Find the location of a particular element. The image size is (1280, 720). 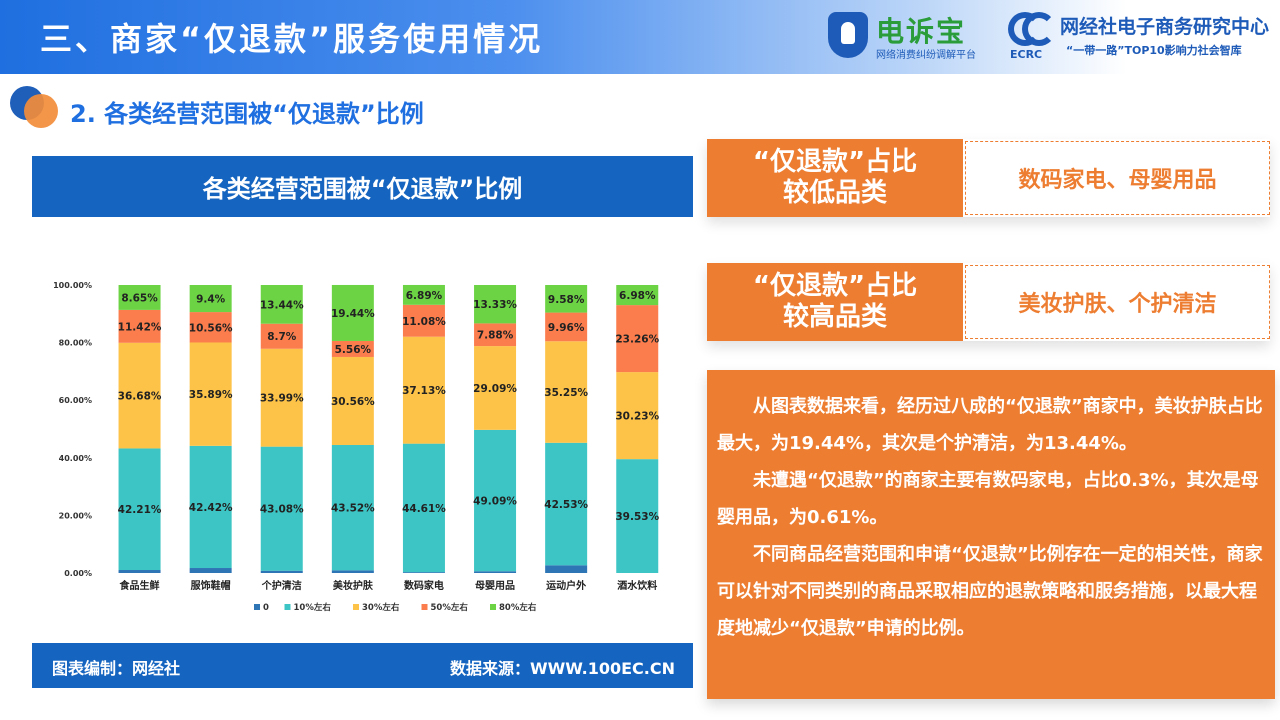

low-ratio-label-line2: 较低品类 is located at coordinates (834, 193).